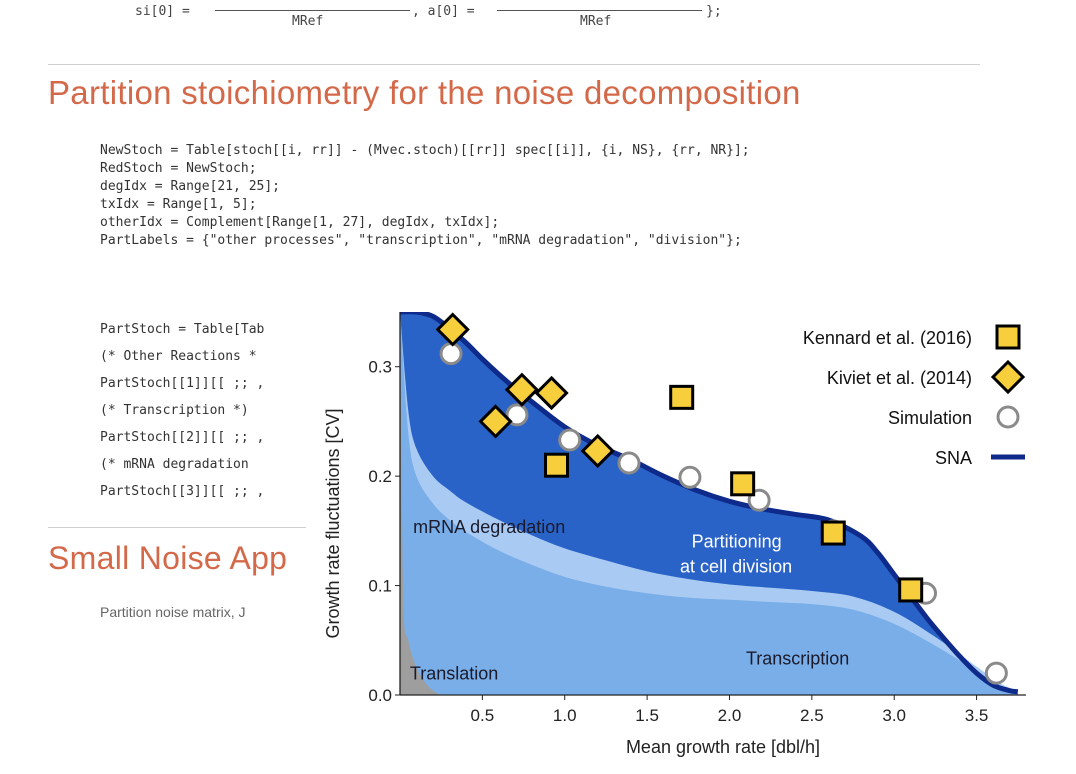 This screenshot has width=1076, height=774. Describe the element at coordinates (489, 527) in the screenshot. I see `region-label: mRNA degradation` at that location.